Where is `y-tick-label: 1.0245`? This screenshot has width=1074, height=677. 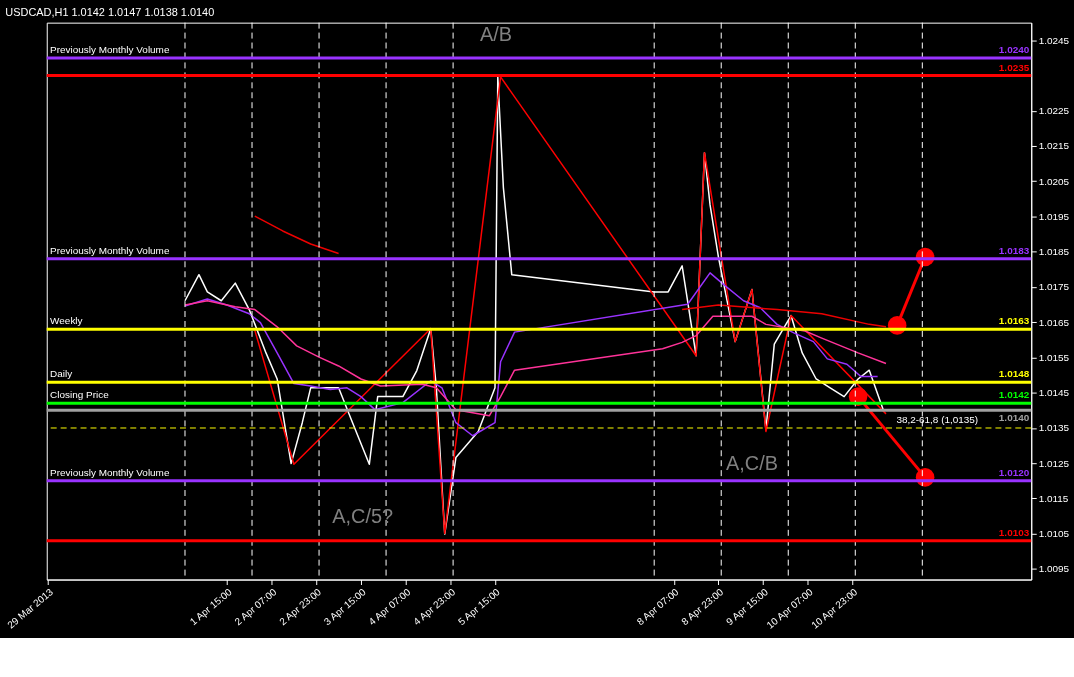 y-tick-label: 1.0245 is located at coordinates (1054, 40).